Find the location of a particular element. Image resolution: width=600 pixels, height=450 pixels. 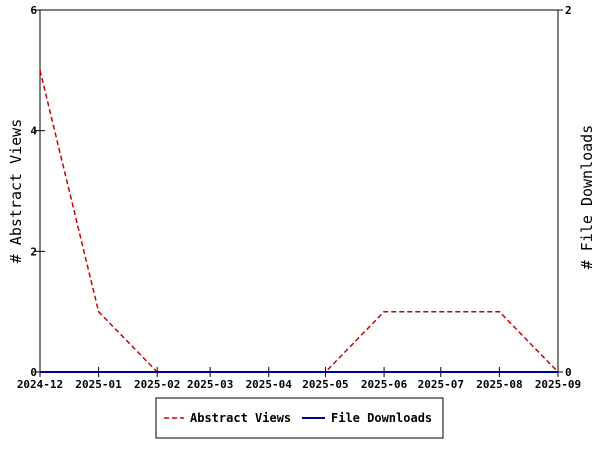

x-tick-label: 2025-04 is located at coordinates (269, 384).